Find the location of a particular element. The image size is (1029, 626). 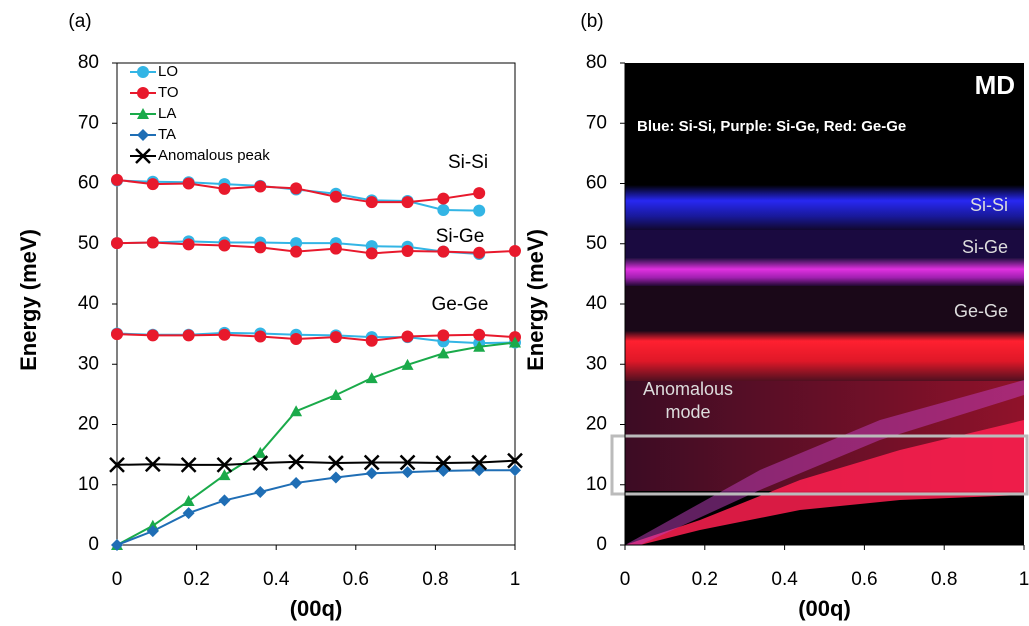

y-tick-label: 10 is located at coordinates (596, 484).